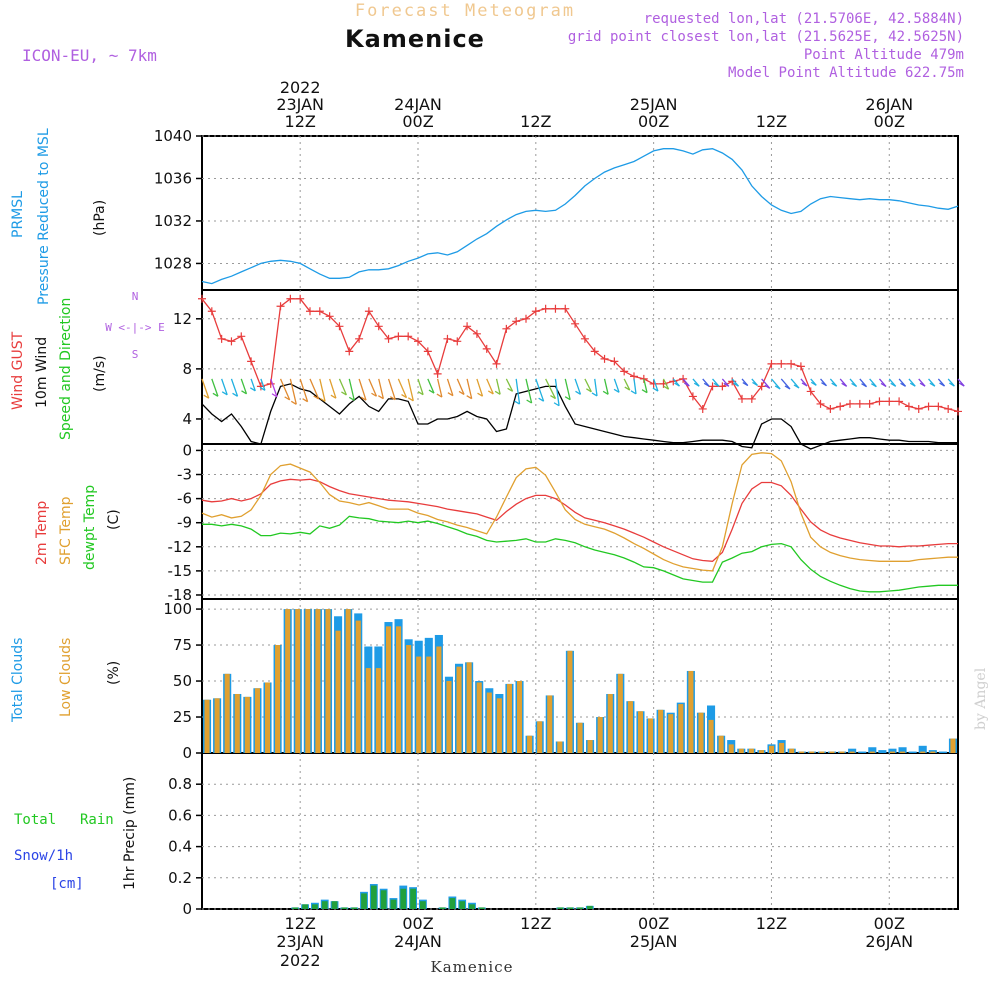 The height and width of the screenshot is (1000, 1000). I want to click on wind-line, so click(579, 416).